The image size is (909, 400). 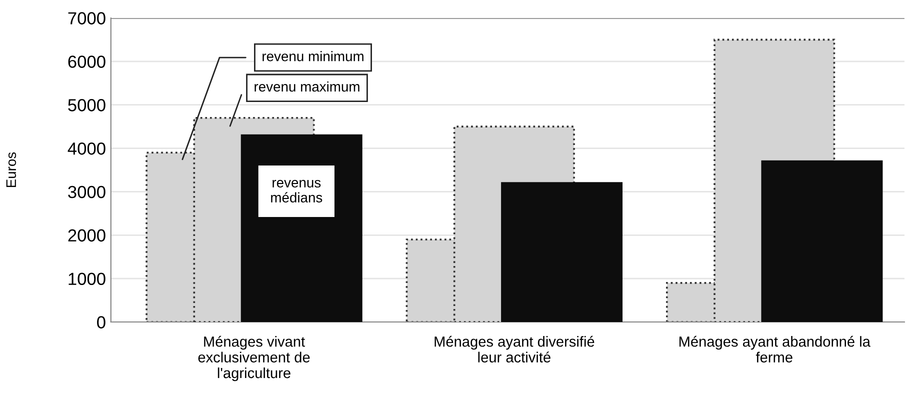 I want to click on y-tick-label: 1000, so click(x=87, y=279).